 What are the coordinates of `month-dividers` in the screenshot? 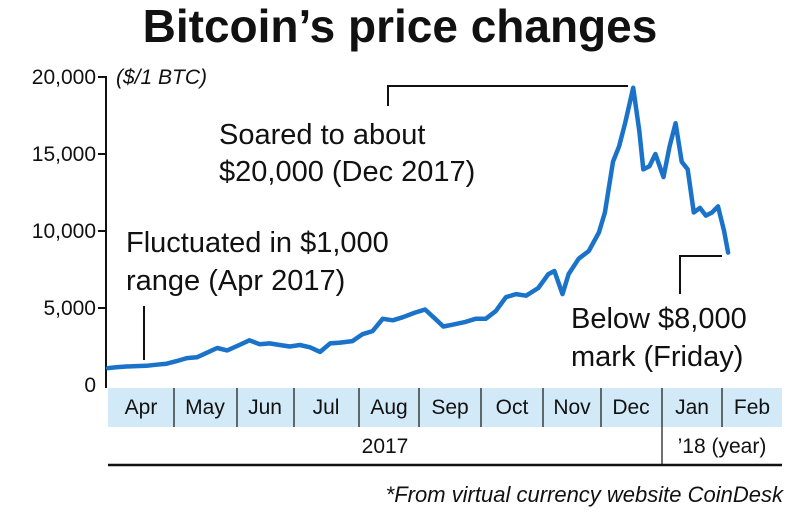 It's located at (448, 407).